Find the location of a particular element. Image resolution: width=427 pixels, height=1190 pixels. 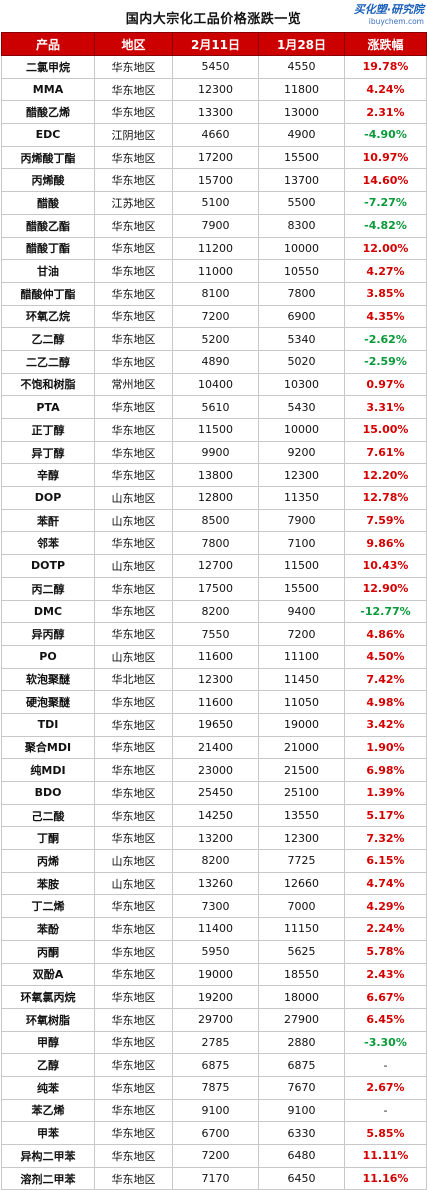

change-cell: - is located at coordinates (385, 1110).